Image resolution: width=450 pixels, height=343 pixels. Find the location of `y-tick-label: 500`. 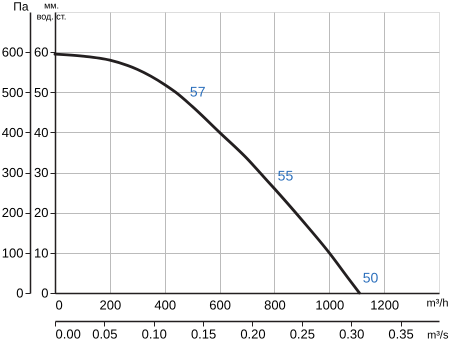

y-tick-label: 500 is located at coordinates (13, 92).